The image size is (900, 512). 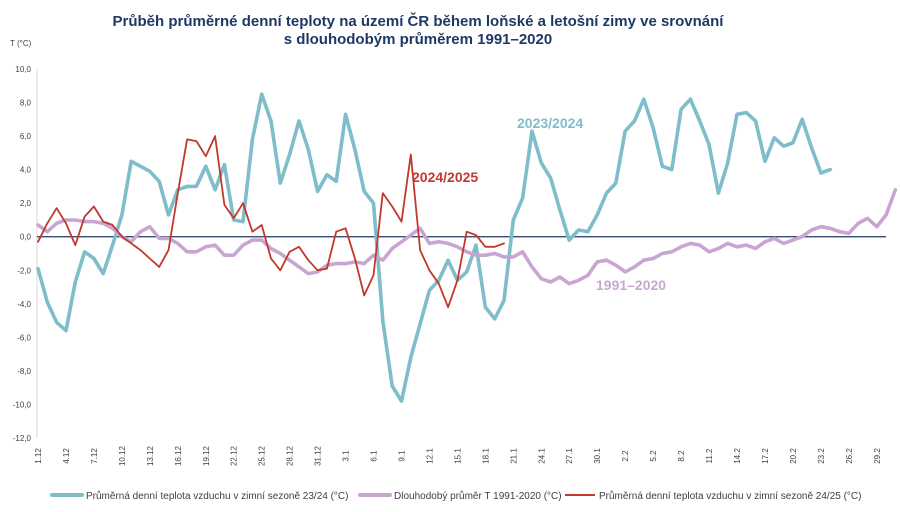 What do you see at coordinates (262, 455) in the screenshot?
I see `x-tick-label: 25.12` at bounding box center [262, 455].